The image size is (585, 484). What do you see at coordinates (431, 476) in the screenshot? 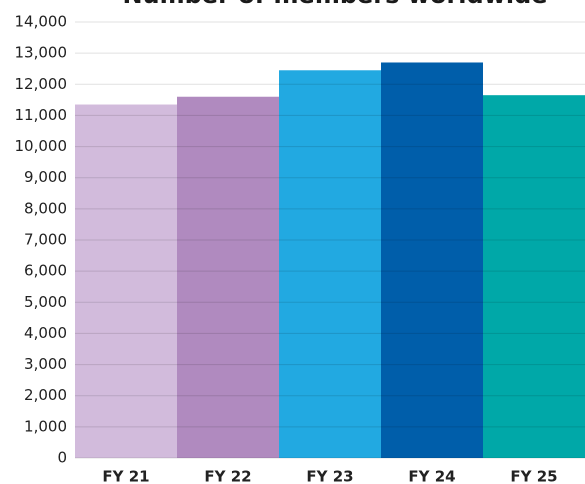
I see `x-tick-label: FY 24` at bounding box center [431, 476].